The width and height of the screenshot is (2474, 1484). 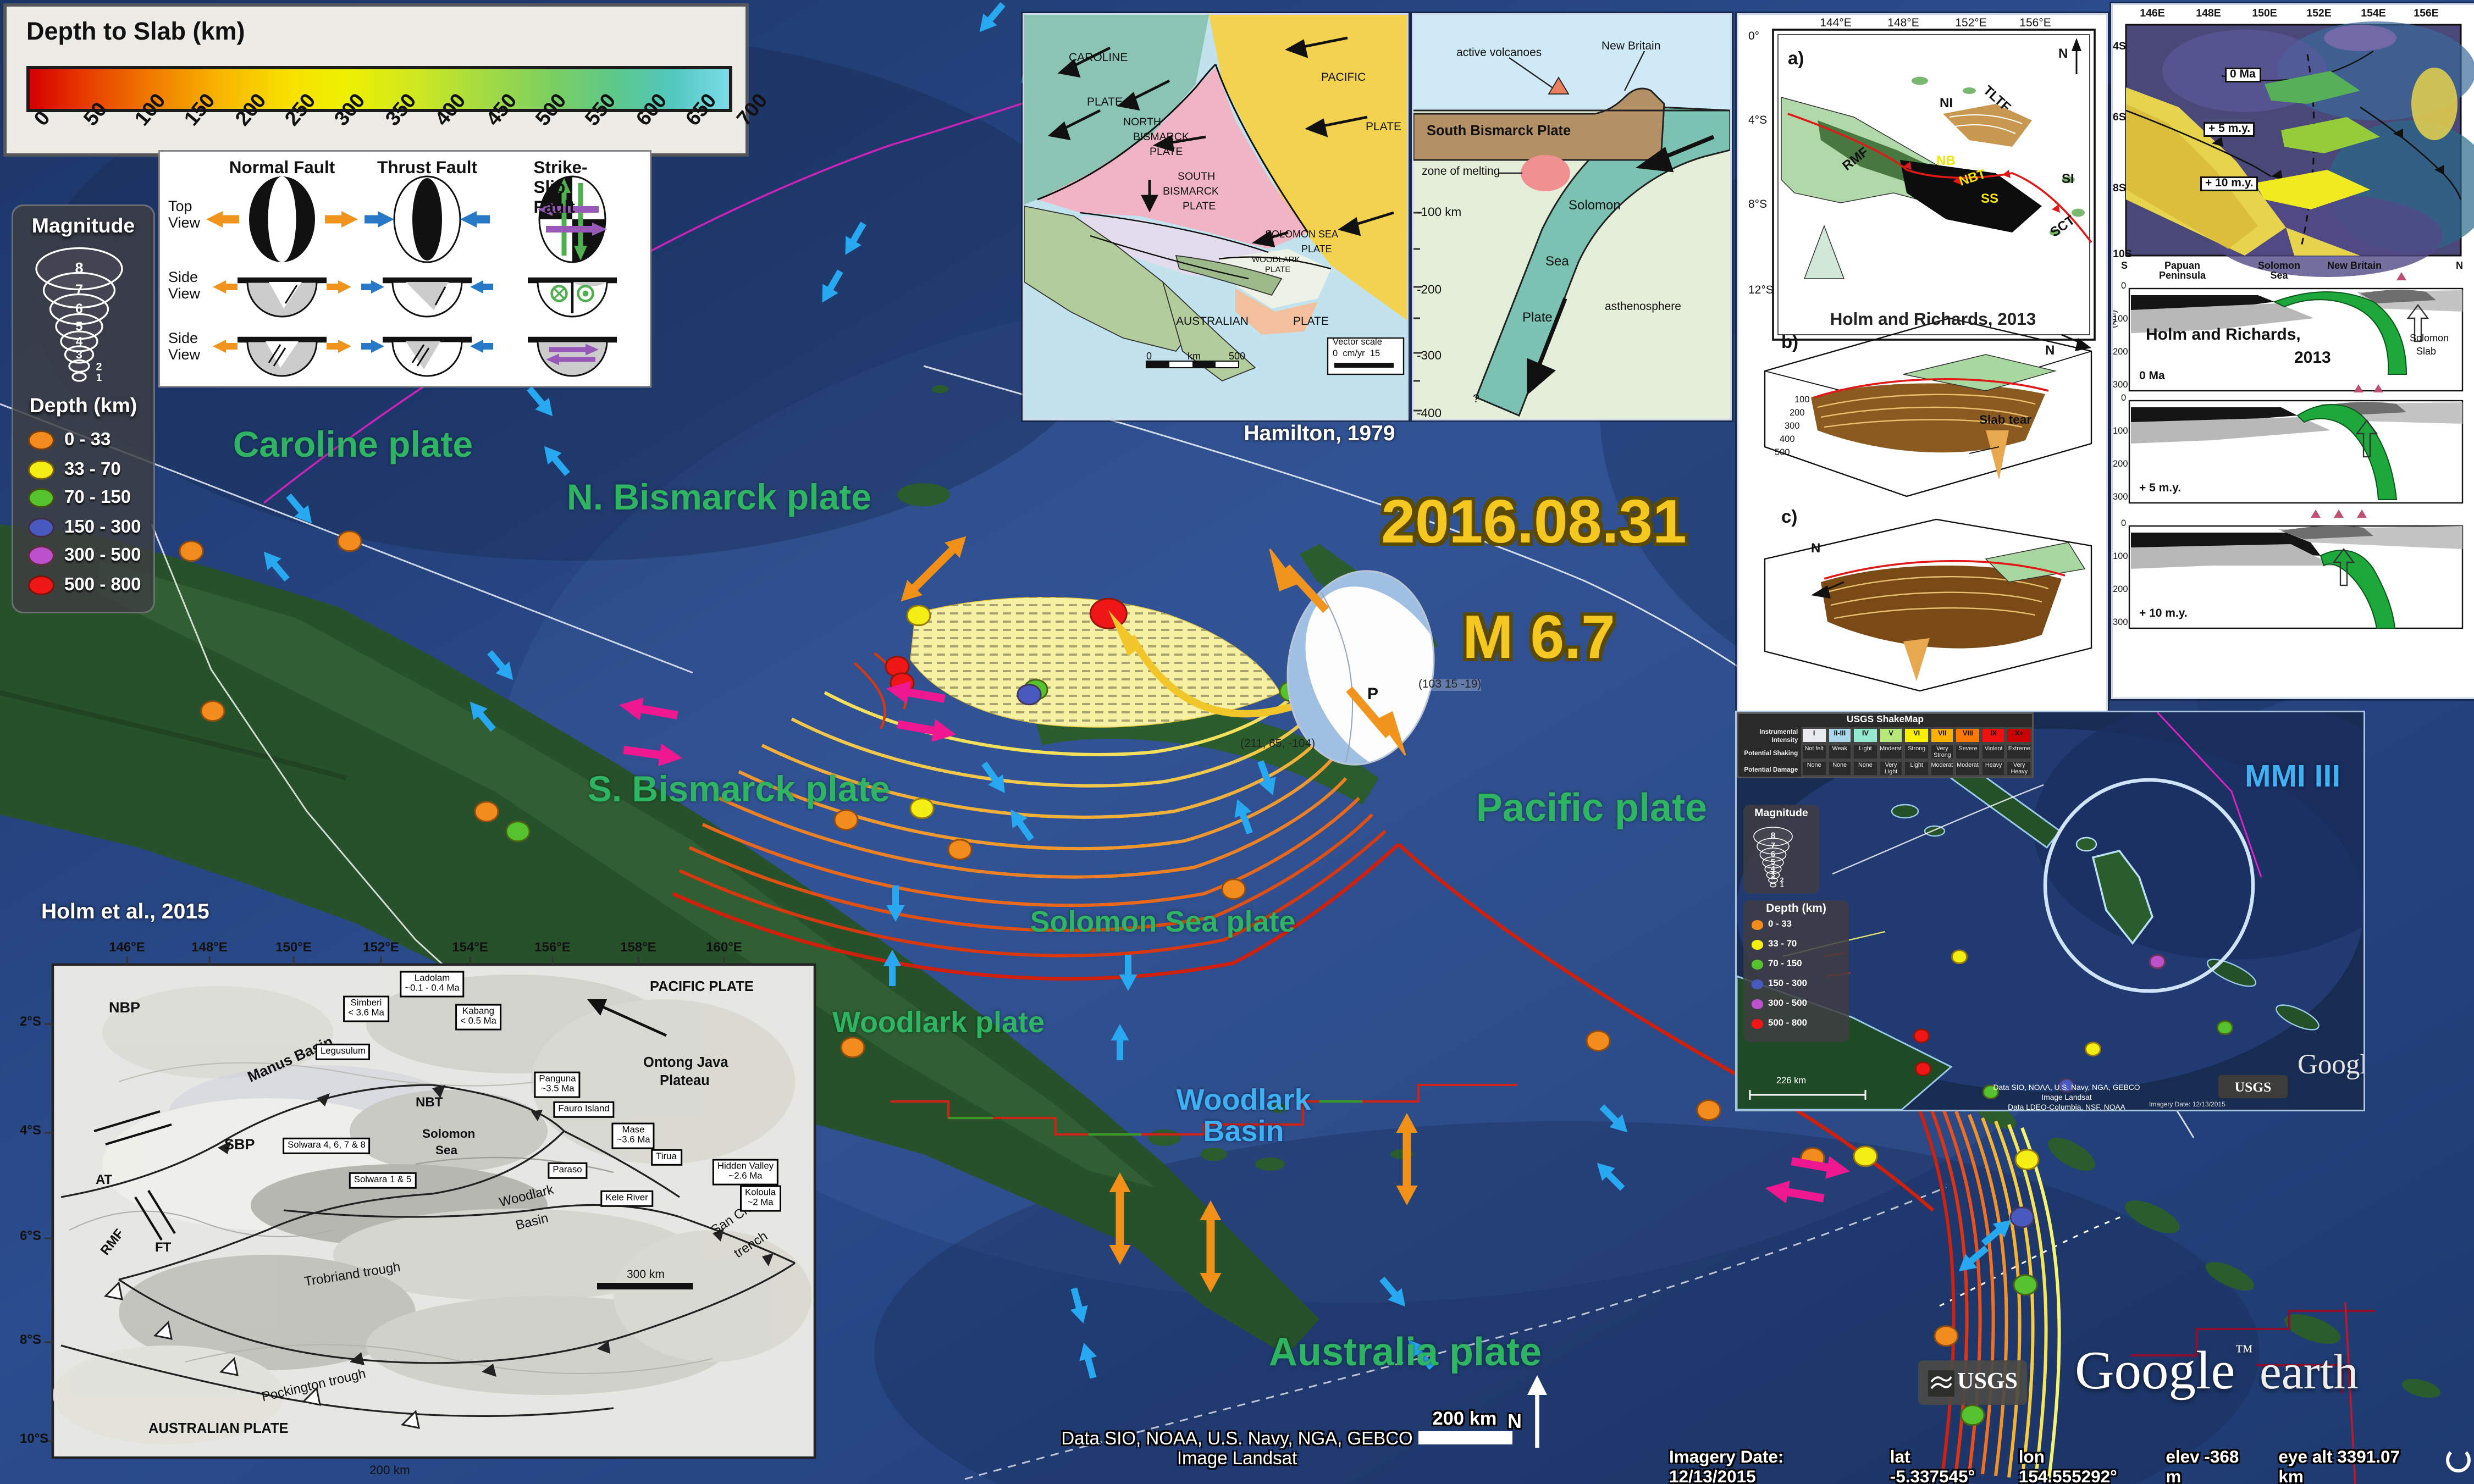 I want to click on label: 100, so click(x=1802, y=401).